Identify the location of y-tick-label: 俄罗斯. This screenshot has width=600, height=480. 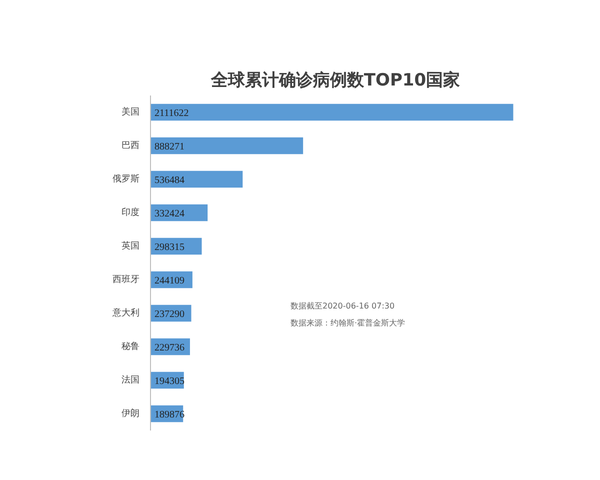
(126, 178).